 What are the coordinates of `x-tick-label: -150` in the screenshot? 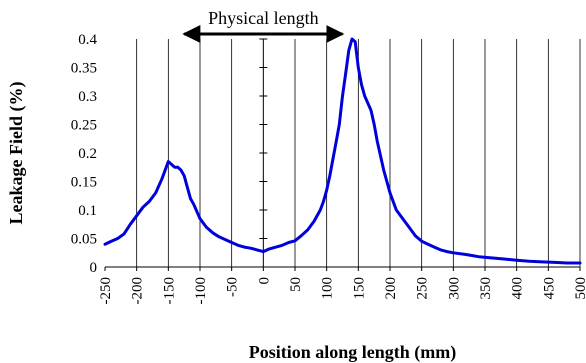 It's located at (169, 291).